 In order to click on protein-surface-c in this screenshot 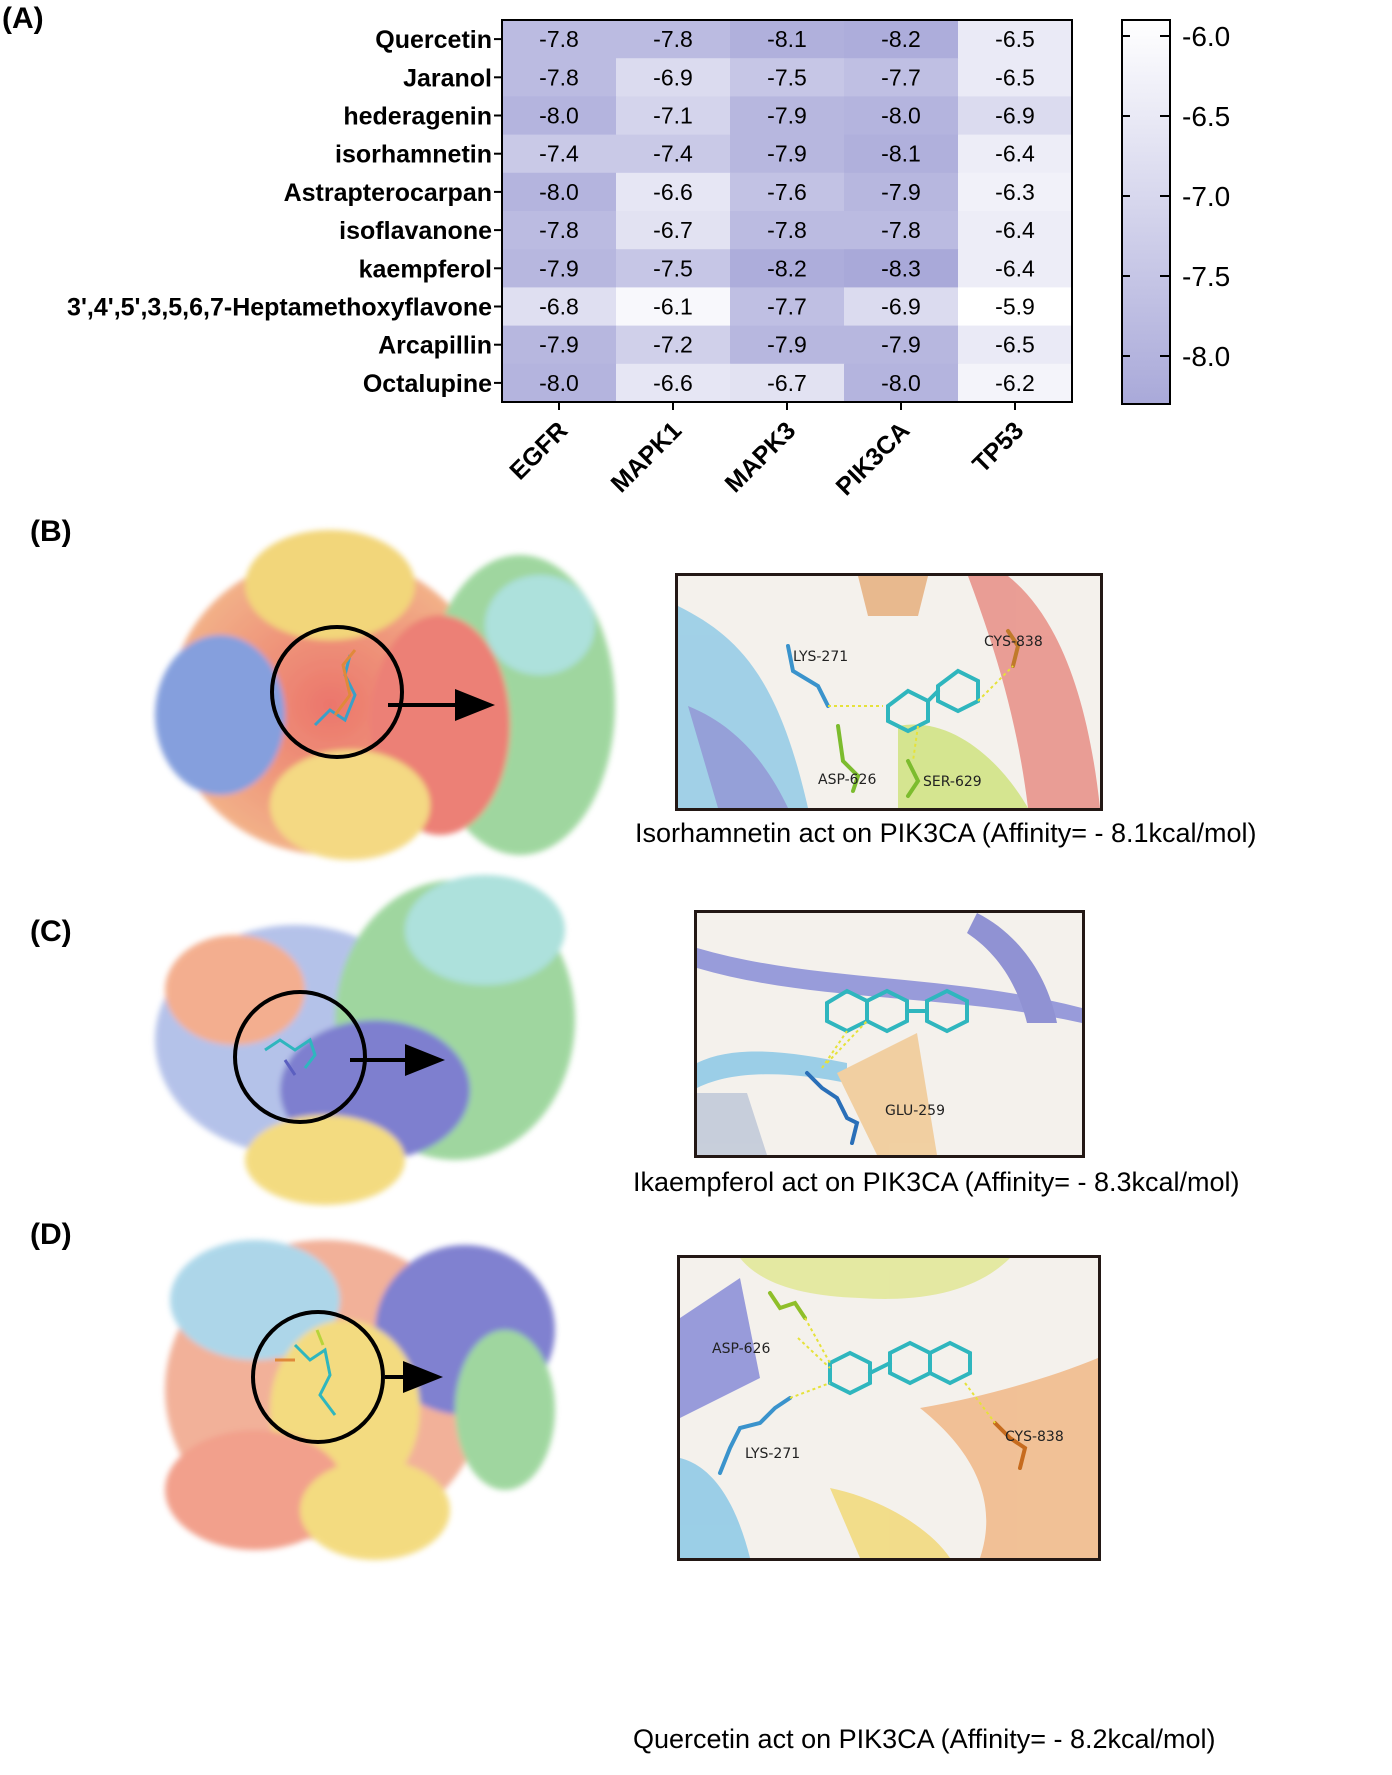, I will do `click(365, 1040)`.